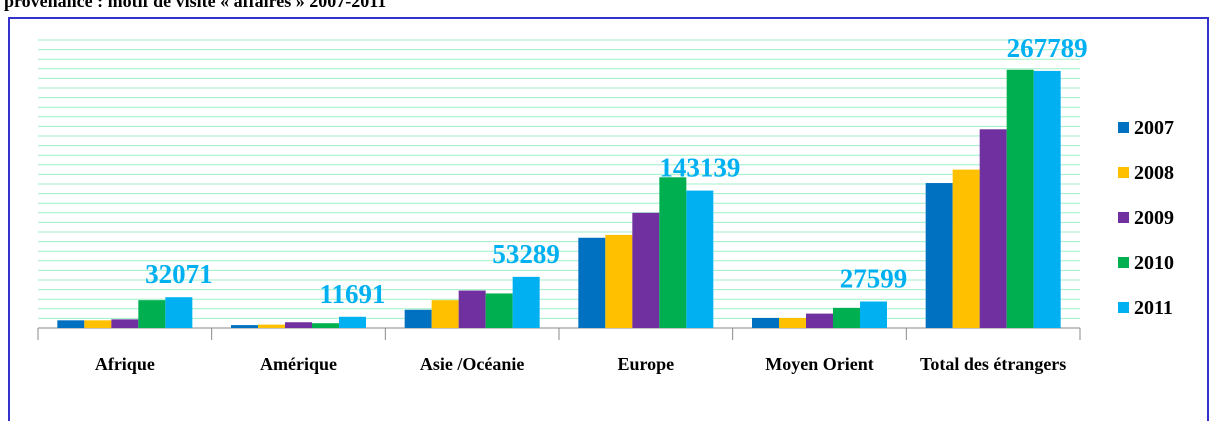  I want to click on x-tick-label: Europe, so click(646, 364).